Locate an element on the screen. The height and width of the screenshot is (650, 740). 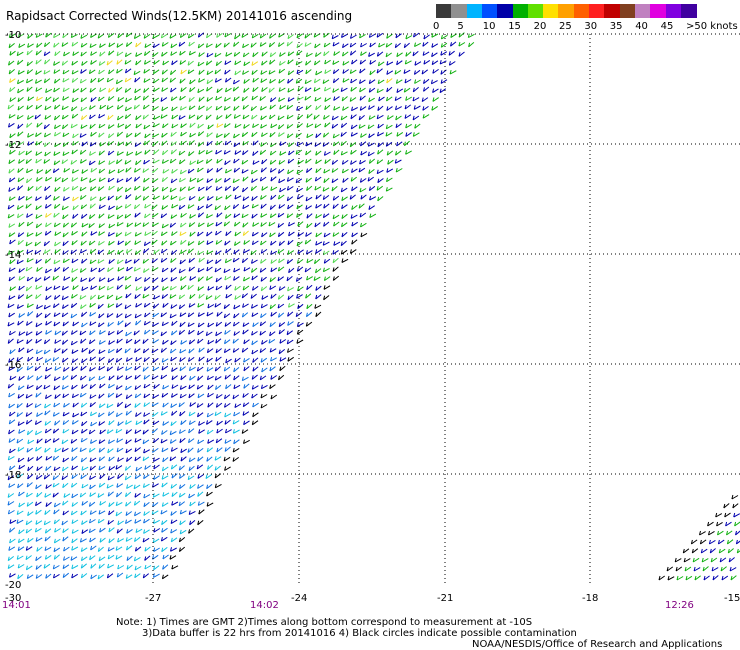
lat-label: -12 is located at coordinates (13, 145).